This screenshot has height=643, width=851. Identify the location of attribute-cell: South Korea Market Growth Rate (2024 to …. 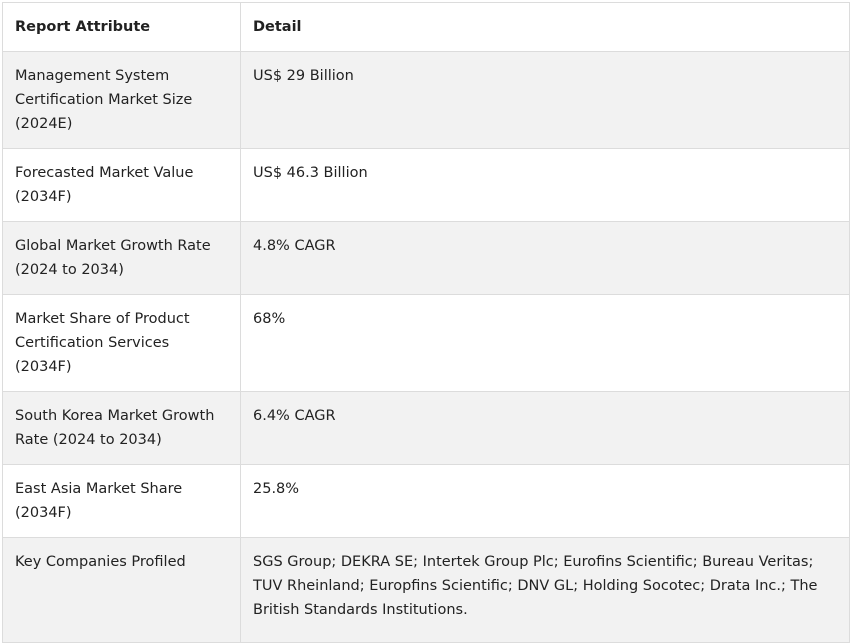
(121, 428).